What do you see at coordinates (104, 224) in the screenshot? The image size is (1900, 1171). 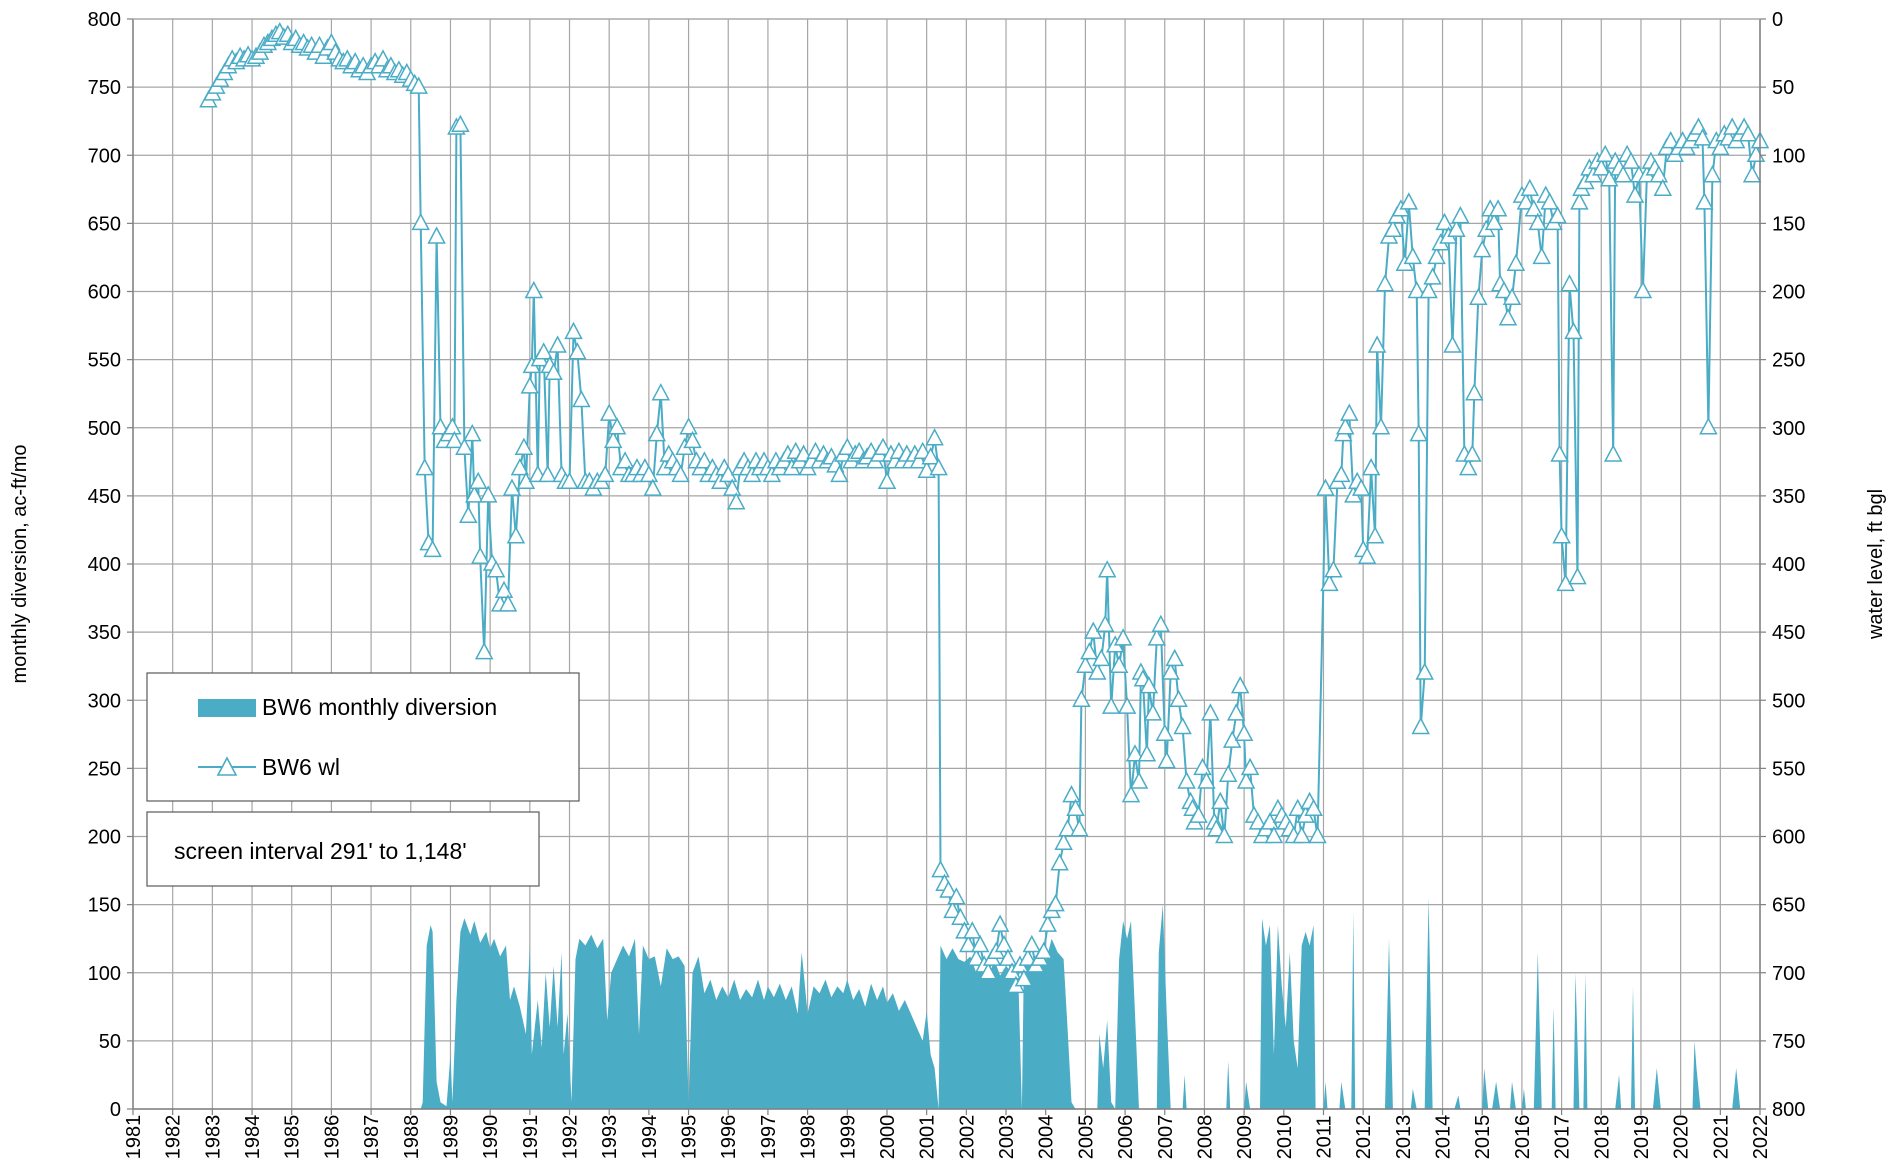 I see `y-tick-label-left: 650` at bounding box center [104, 224].